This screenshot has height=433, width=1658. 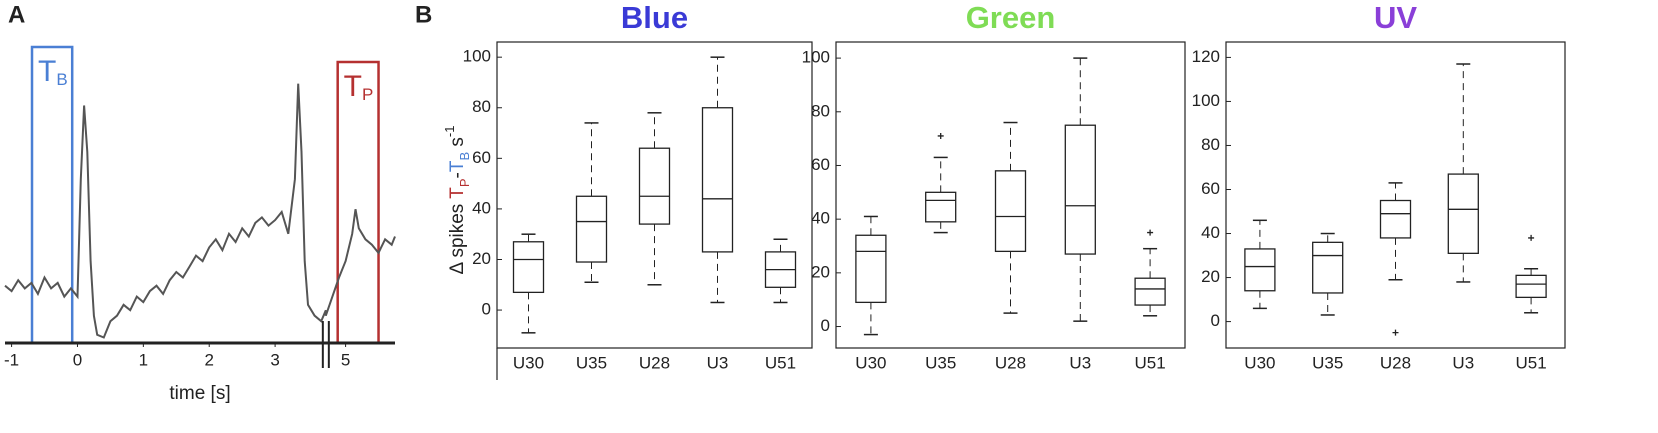 I want to click on x-tick-label: 5, so click(x=345, y=359).